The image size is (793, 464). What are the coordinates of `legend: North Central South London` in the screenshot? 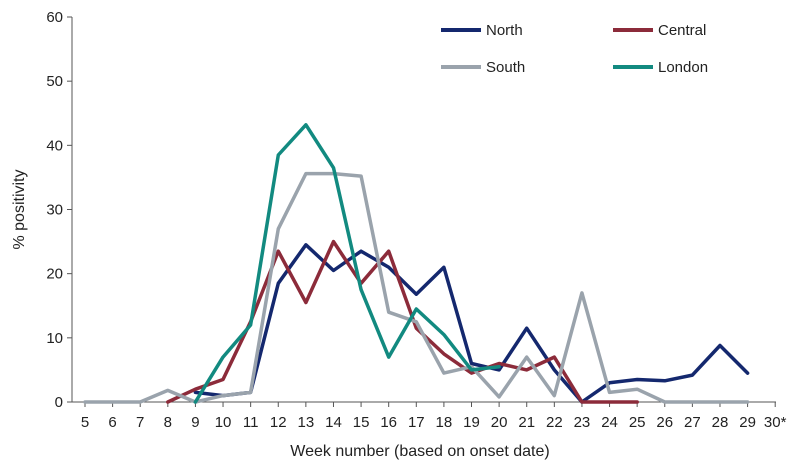 It's located at (574, 49).